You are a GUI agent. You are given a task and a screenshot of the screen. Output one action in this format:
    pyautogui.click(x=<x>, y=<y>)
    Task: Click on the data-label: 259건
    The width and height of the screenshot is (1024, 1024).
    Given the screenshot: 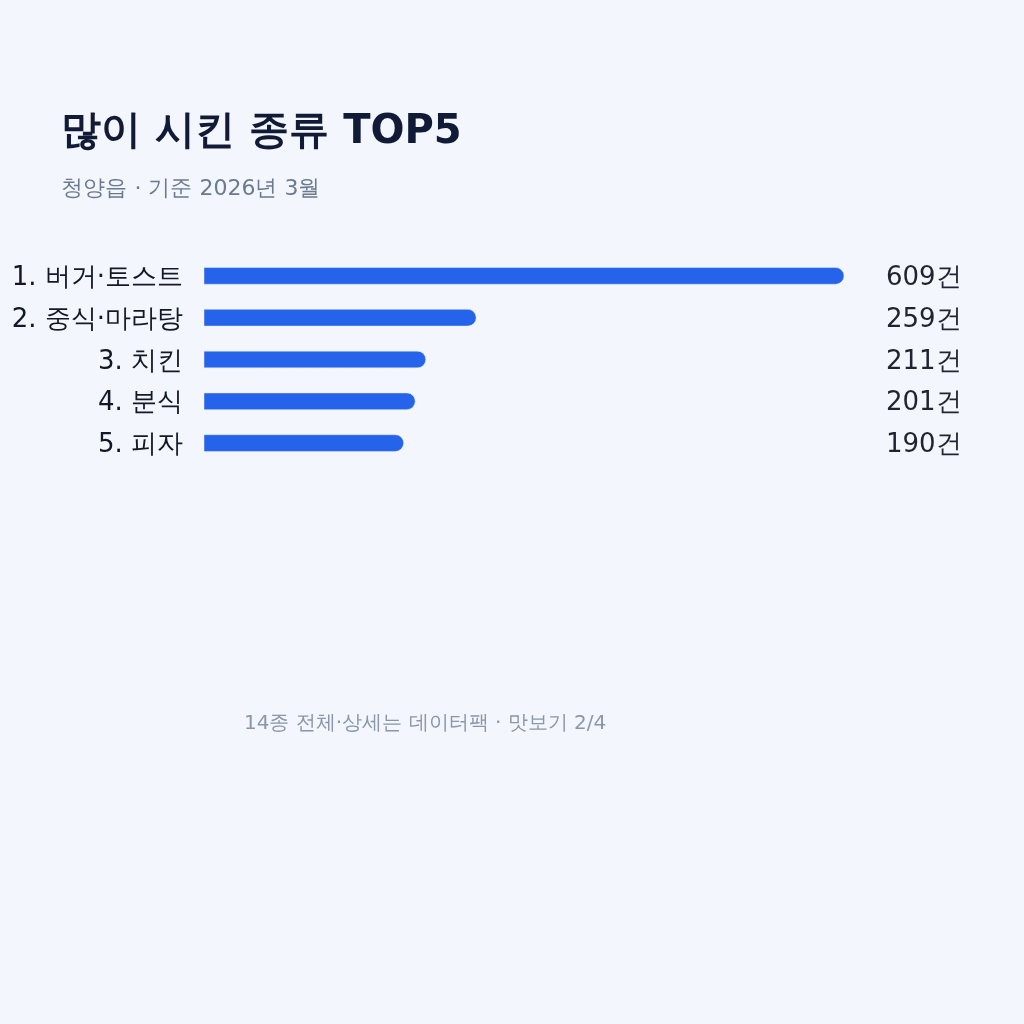 What is the action you would take?
    pyautogui.click(x=924, y=318)
    